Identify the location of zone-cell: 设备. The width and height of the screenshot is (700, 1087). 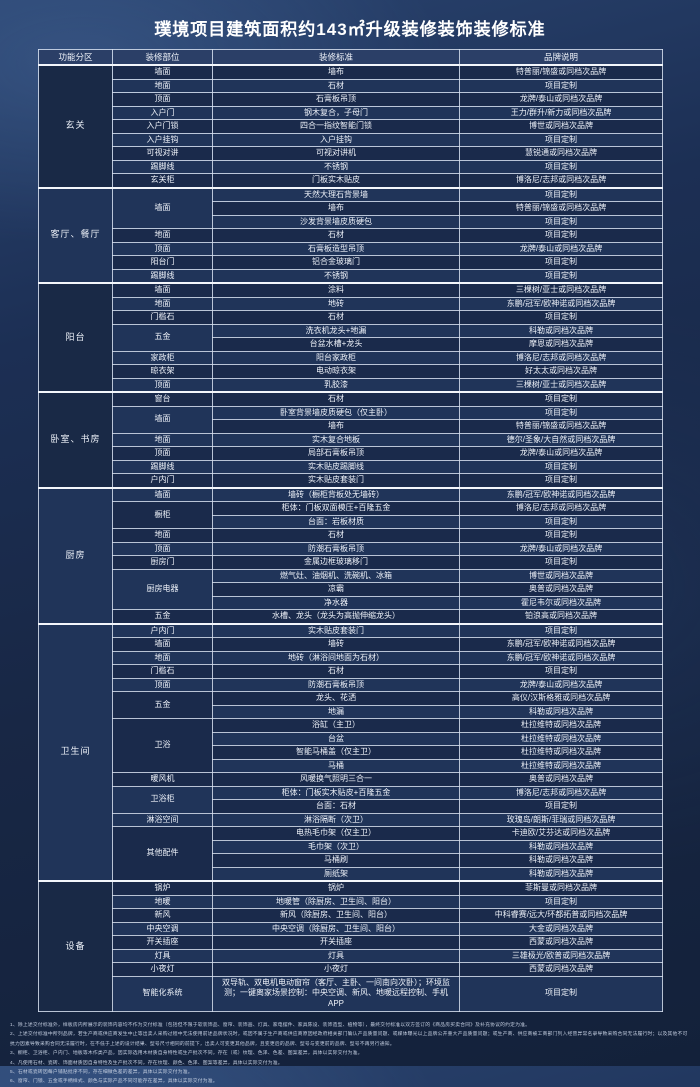
(75, 945).